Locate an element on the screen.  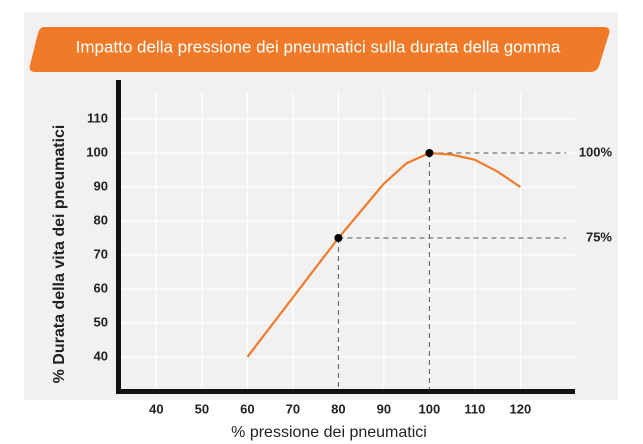
title-banner is located at coordinates (319, 49).